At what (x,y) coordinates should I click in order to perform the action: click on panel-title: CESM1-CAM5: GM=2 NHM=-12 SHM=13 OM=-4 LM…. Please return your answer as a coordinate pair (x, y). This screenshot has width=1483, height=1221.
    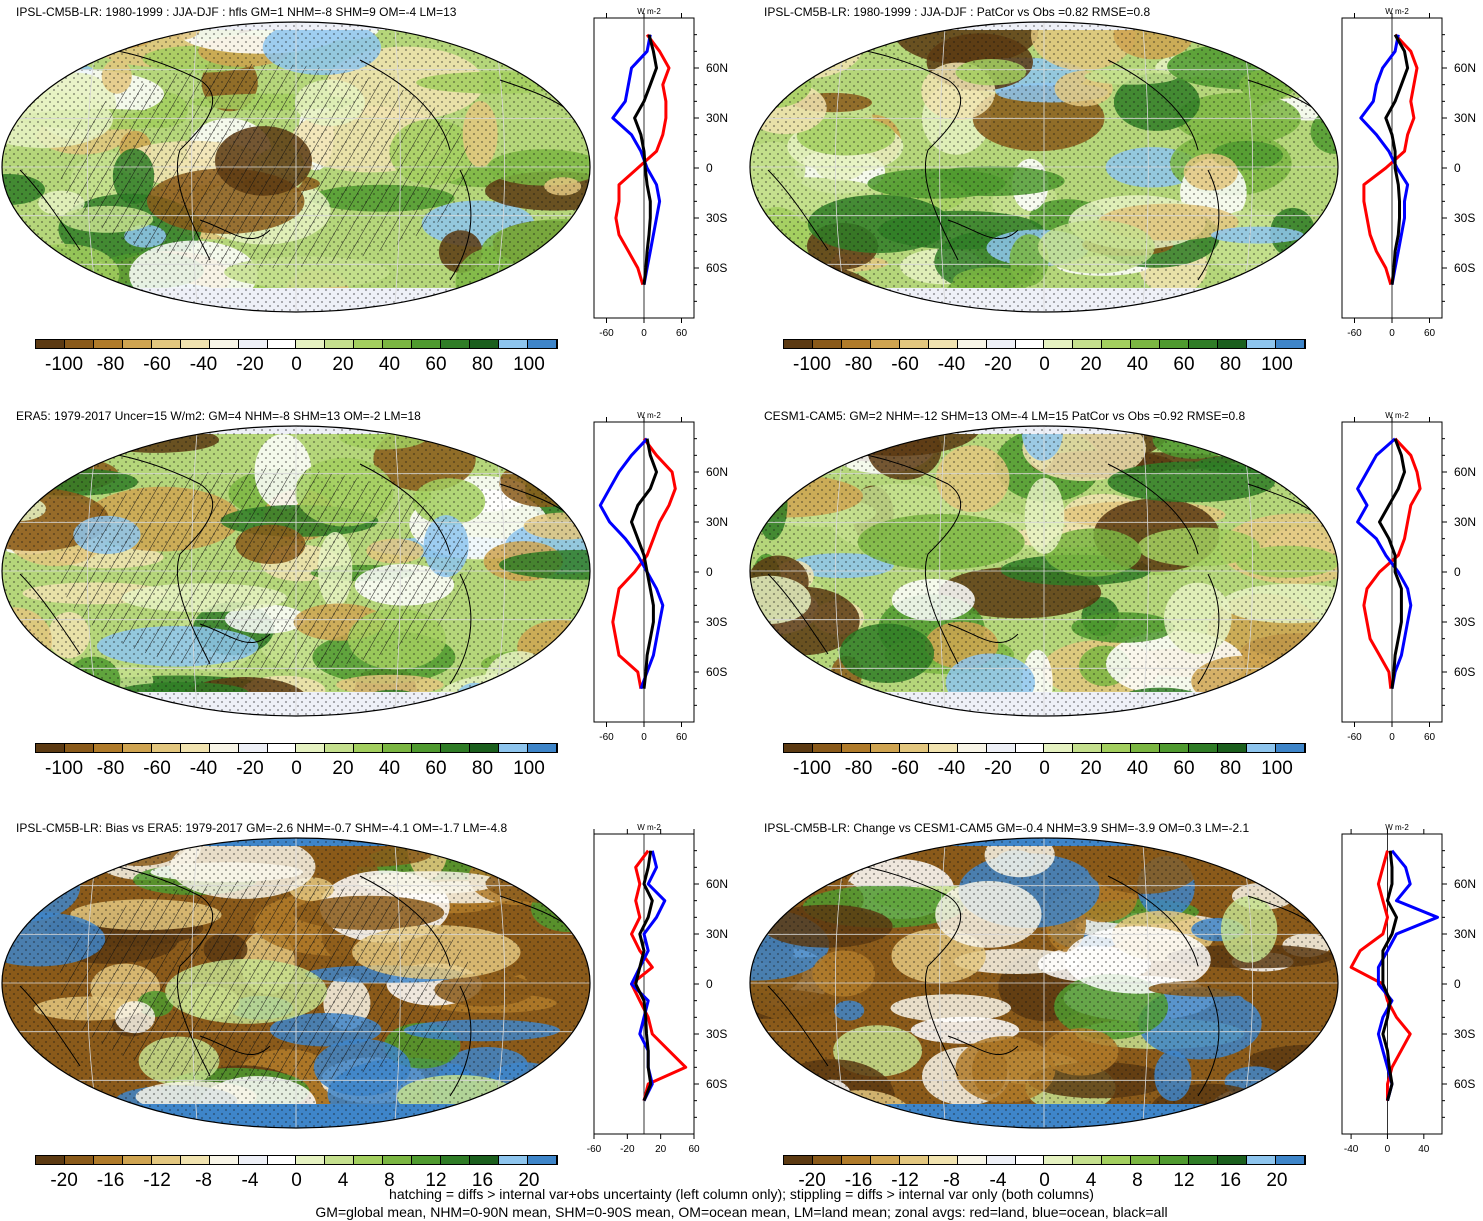
    Looking at the image, I should click on (1005, 416).